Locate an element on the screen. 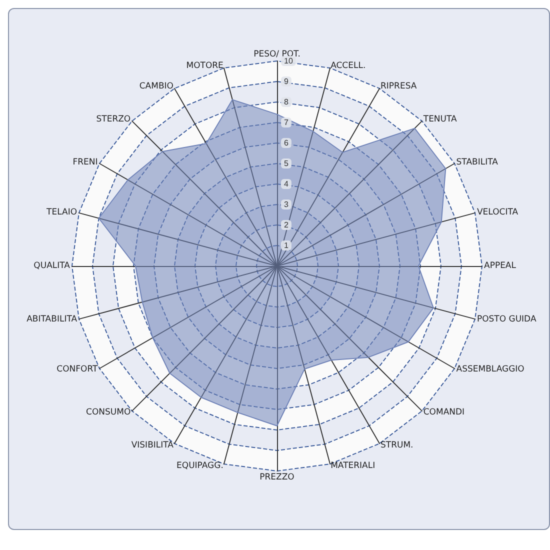 The height and width of the screenshot is (550, 550). y-tick-label: 9 is located at coordinates (286, 81).